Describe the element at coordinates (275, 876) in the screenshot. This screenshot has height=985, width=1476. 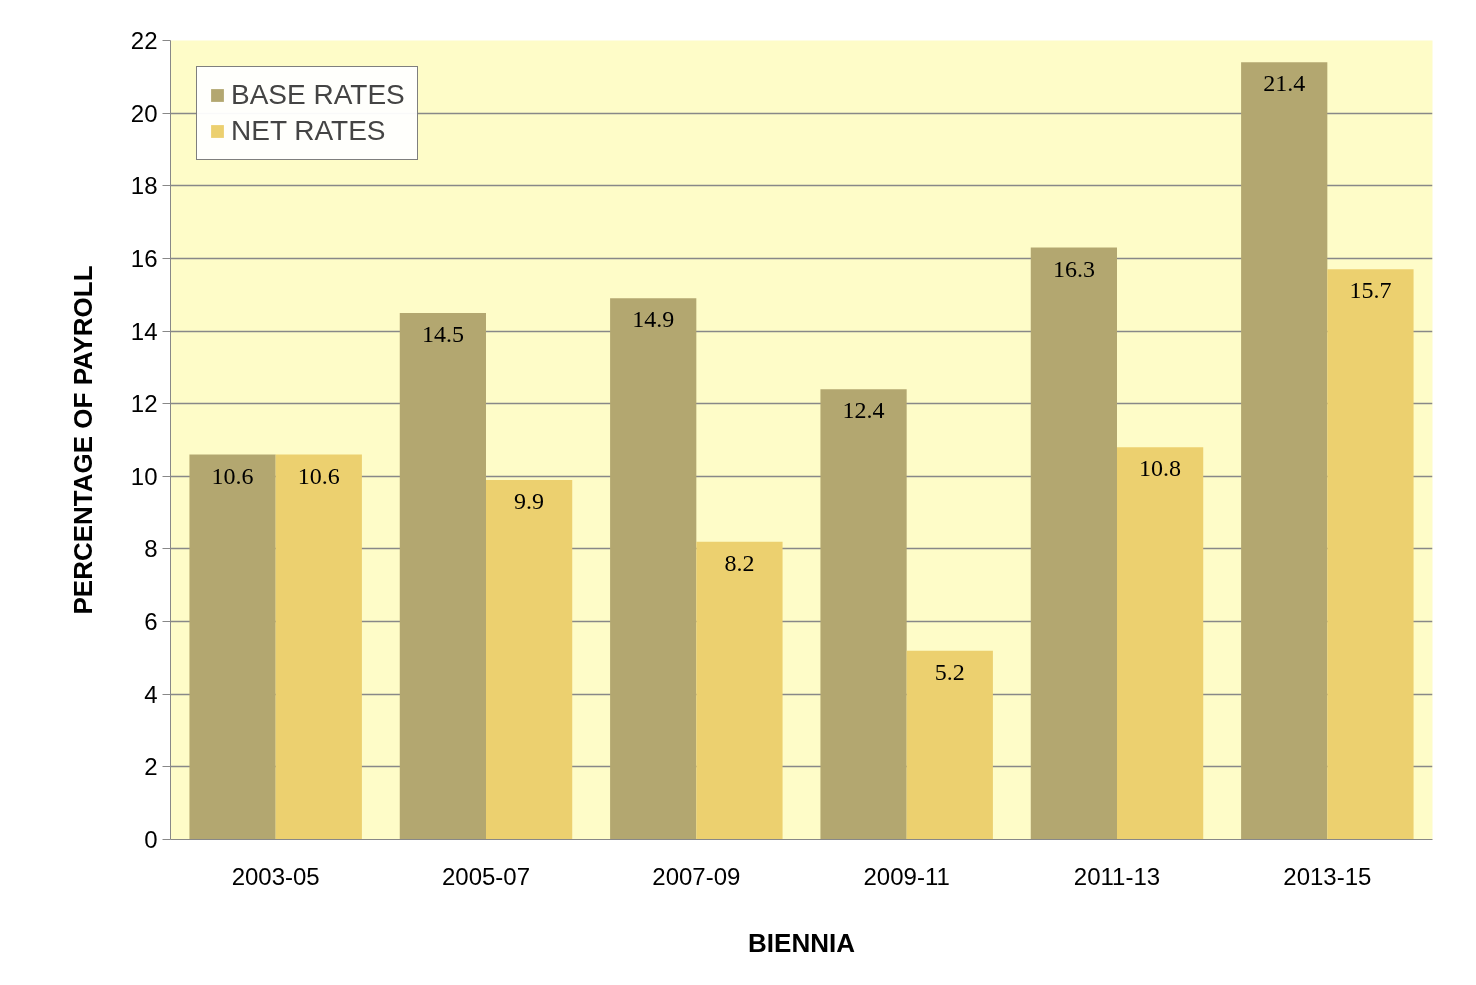
I see `x-tick-label: 2003-05` at that location.